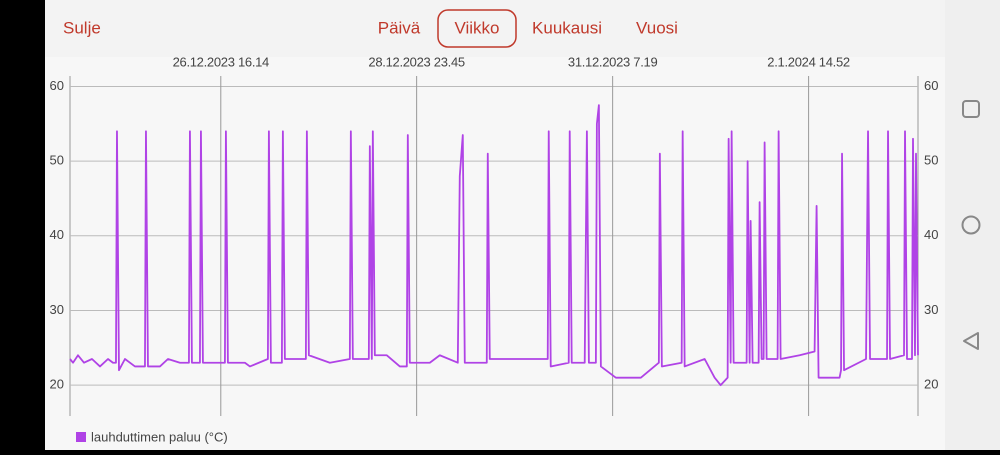 The image size is (1000, 455). Describe the element at coordinates (657, 27) in the screenshot. I see `tab: Vuosi` at that location.